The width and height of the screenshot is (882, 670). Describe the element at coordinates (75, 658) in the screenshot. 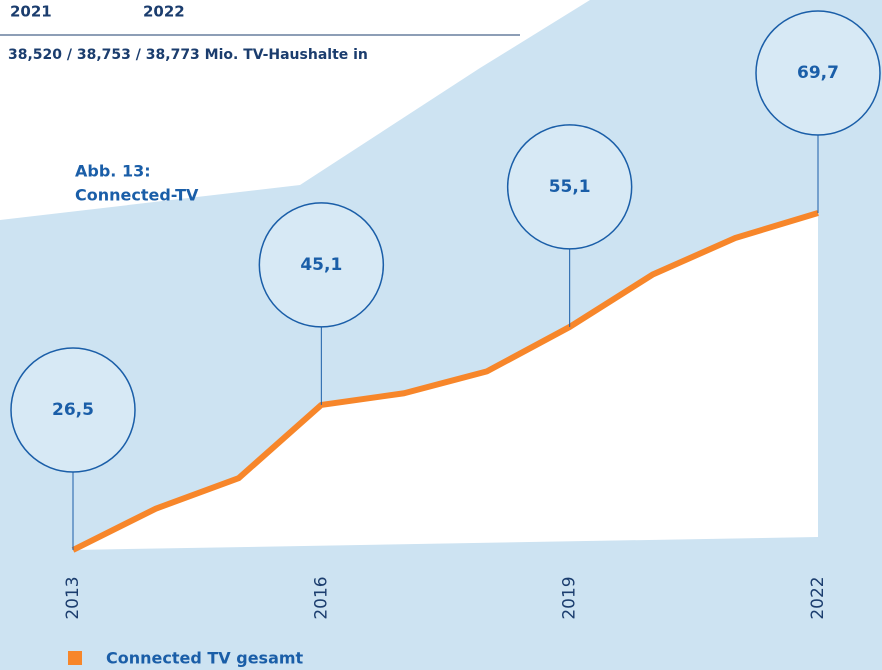

I see `legend-swatch` at that location.